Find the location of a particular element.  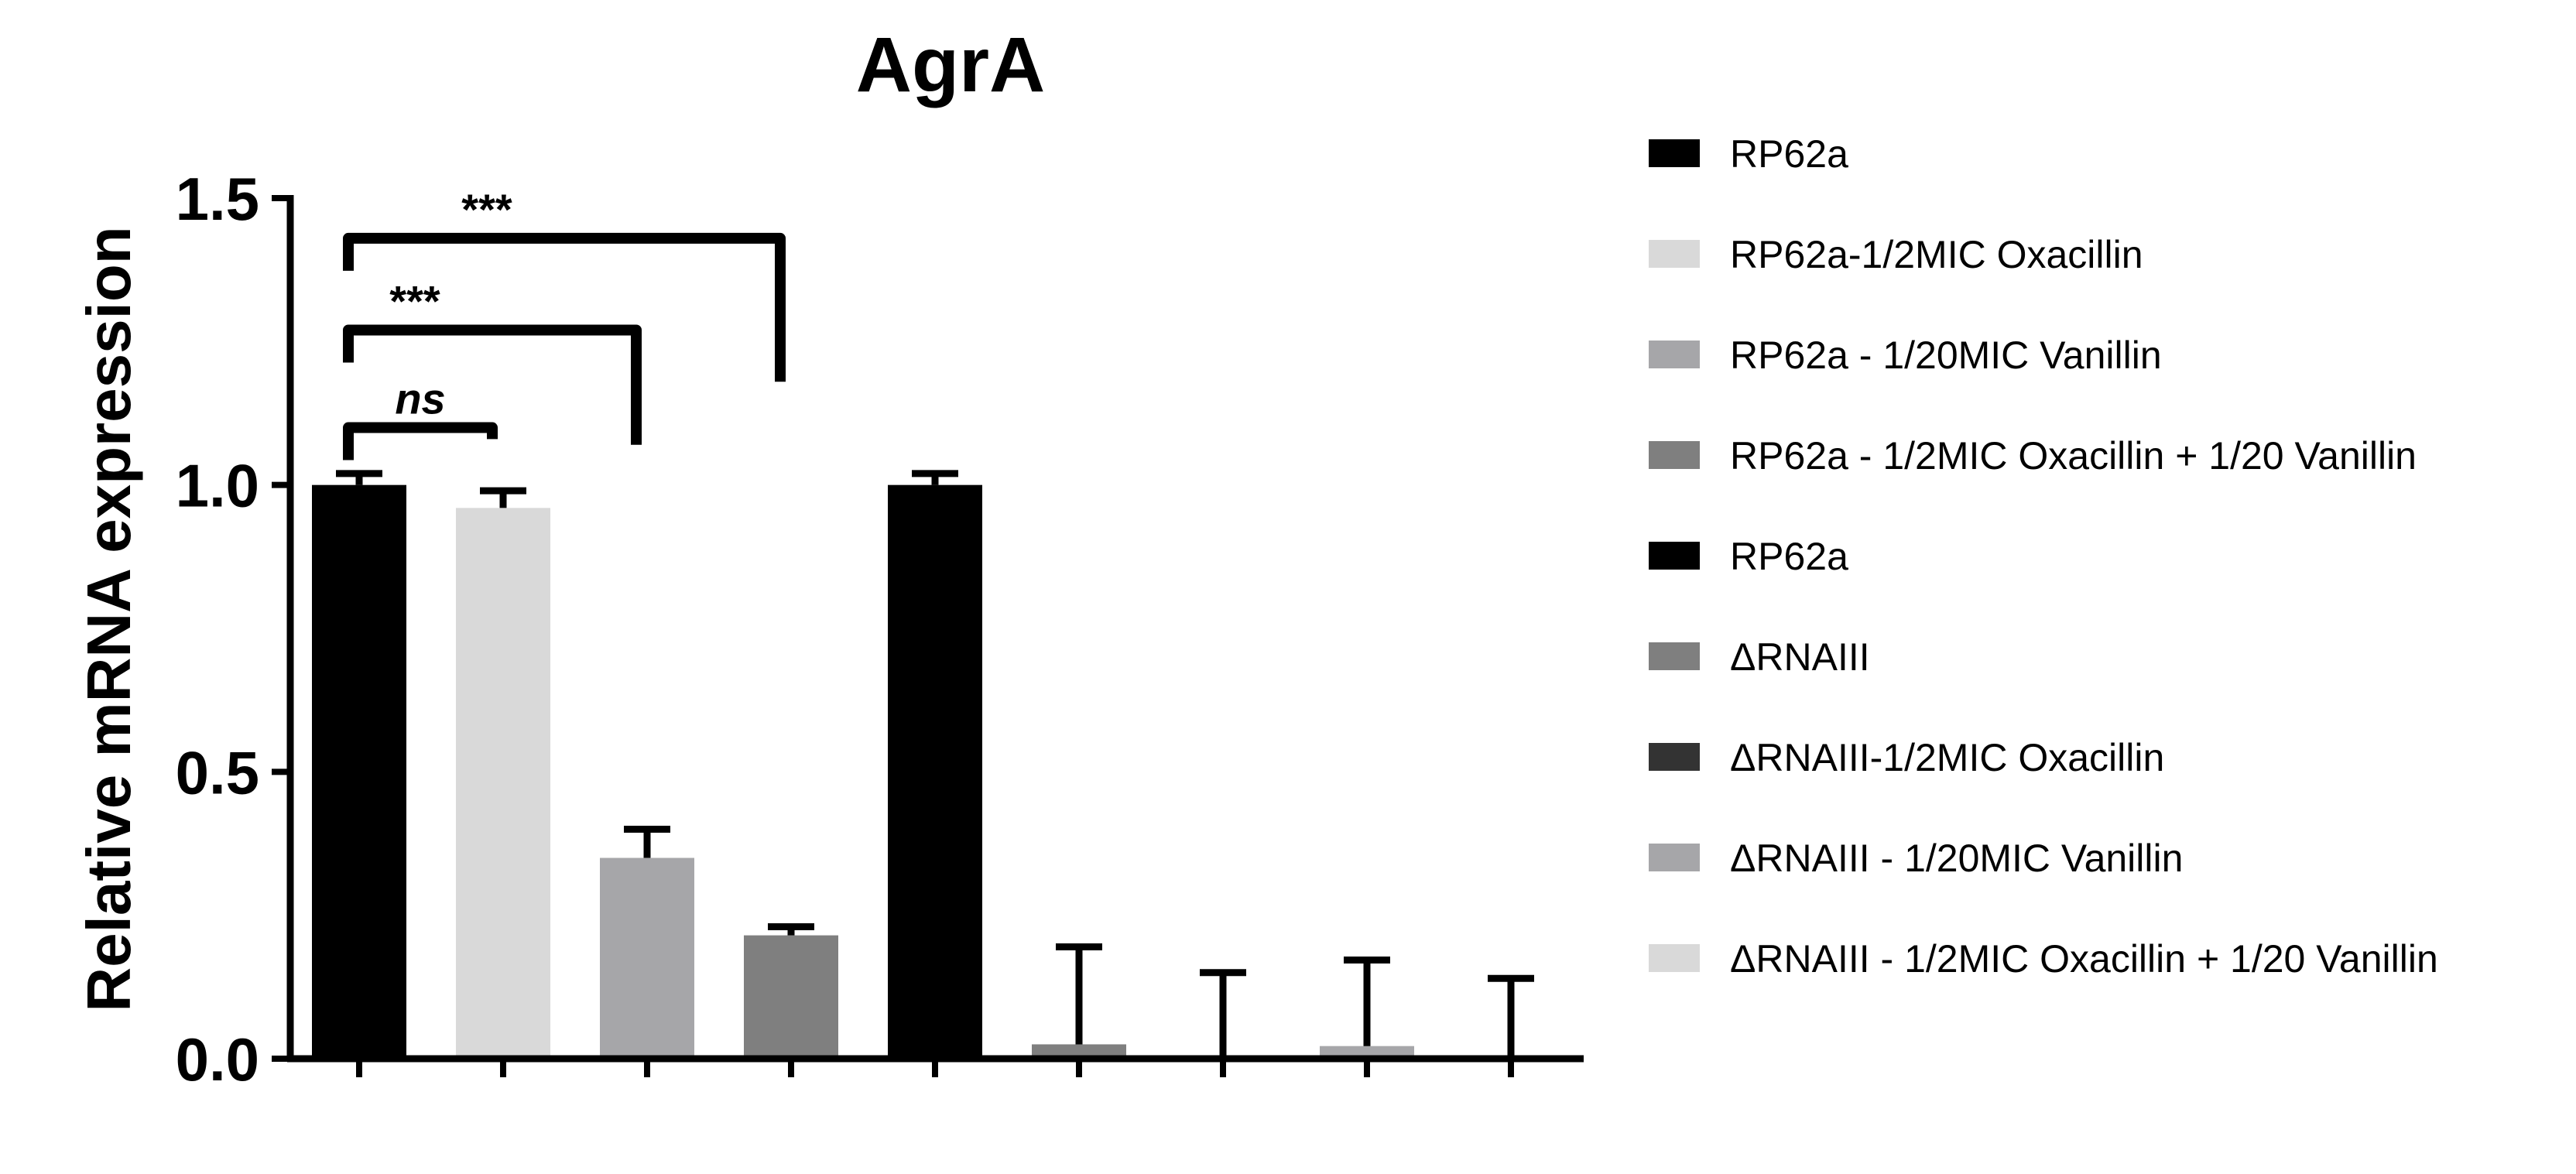

y-tick-label: 1.5 is located at coordinates (217, 199).